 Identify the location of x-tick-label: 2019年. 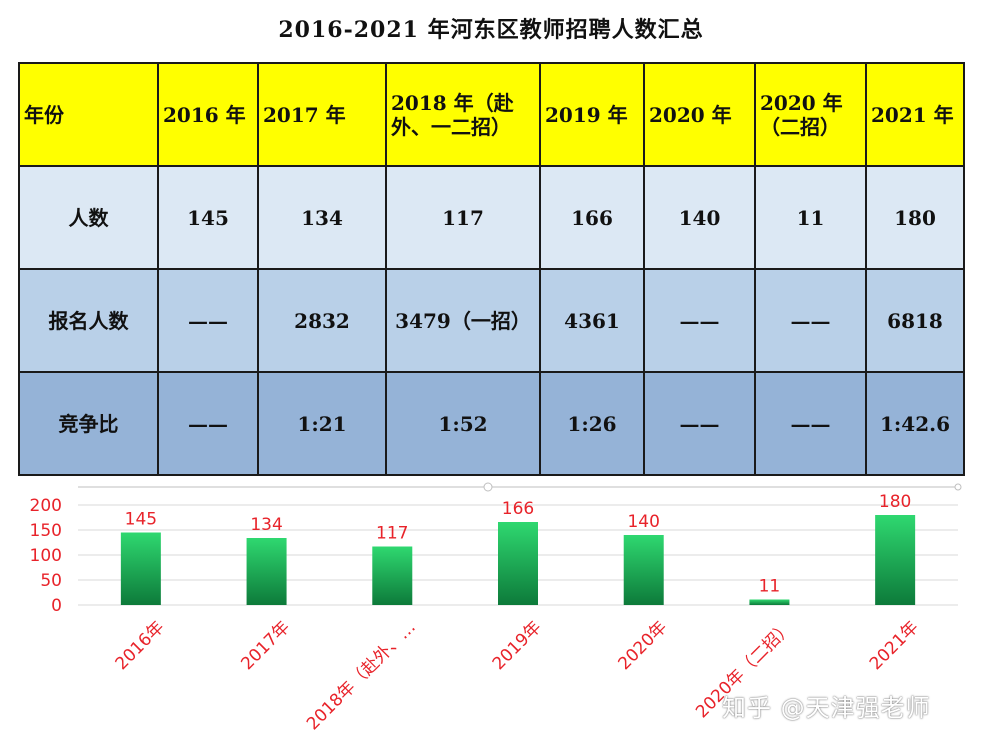
(517, 645).